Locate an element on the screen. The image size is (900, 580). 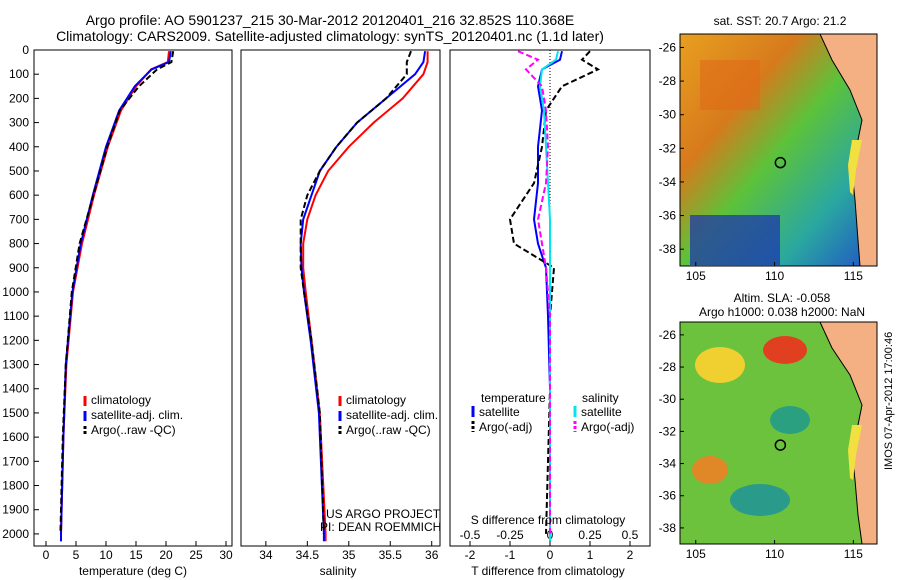
x-tick-label: 15 is located at coordinates (136, 555).